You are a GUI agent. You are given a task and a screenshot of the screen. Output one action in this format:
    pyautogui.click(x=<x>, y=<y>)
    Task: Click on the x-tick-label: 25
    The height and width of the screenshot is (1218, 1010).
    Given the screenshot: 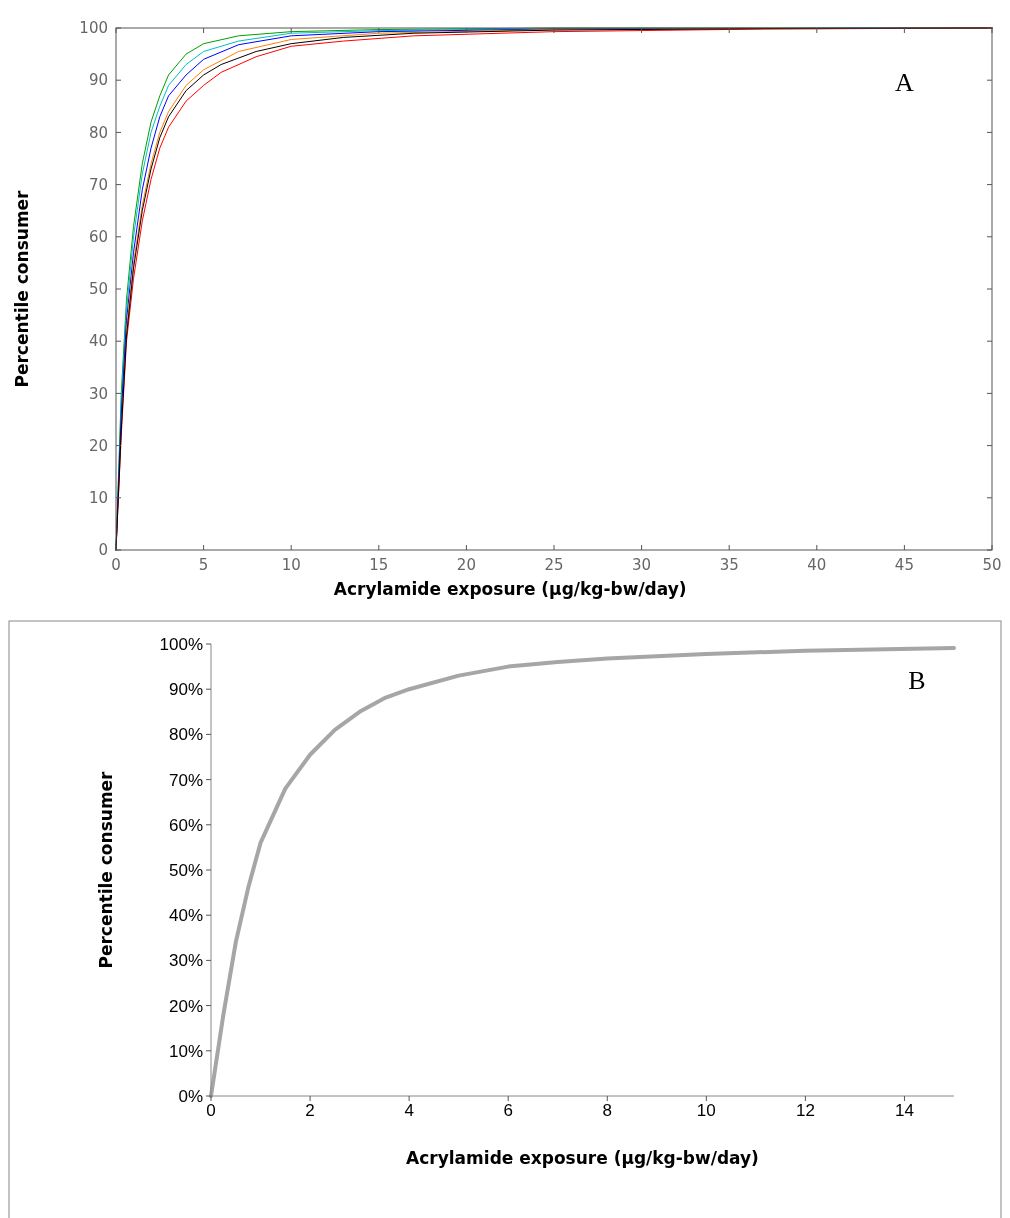 What is the action you would take?
    pyautogui.click(x=554, y=565)
    